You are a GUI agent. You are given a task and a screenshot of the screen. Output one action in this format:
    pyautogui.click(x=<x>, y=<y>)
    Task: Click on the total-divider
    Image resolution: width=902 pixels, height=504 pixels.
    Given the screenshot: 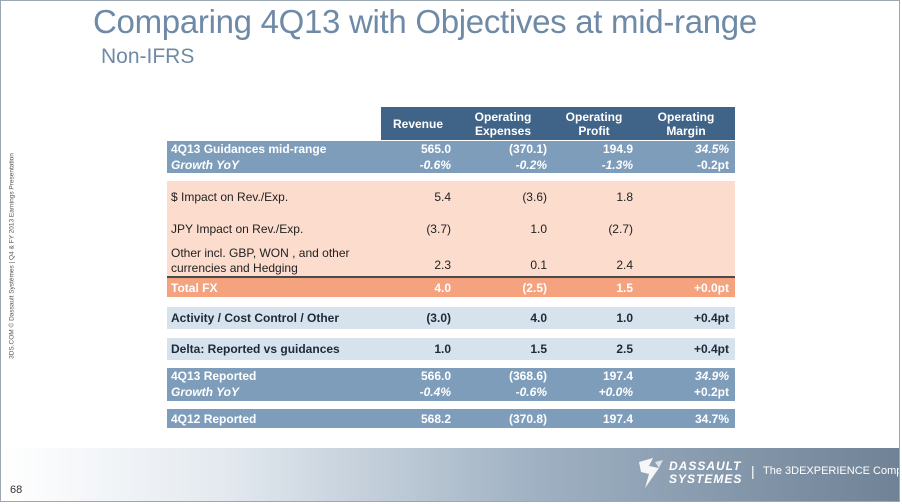 What is the action you would take?
    pyautogui.click(x=451, y=277)
    